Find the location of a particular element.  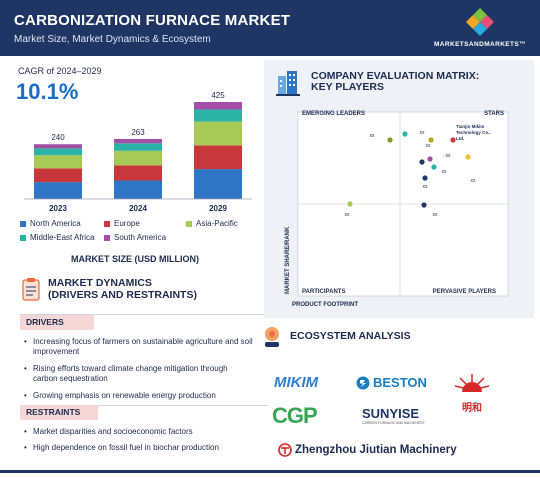

x-tick-label: 2024 is located at coordinates (138, 208).